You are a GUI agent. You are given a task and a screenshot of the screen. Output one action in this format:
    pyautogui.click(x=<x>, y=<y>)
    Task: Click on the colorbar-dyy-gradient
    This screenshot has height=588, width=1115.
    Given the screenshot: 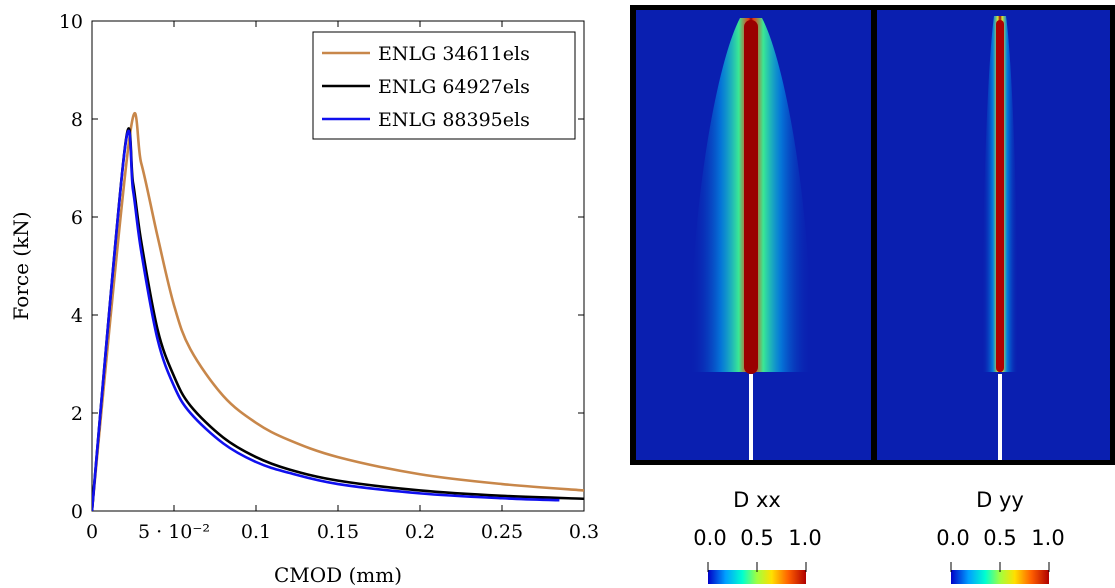 What is the action you would take?
    pyautogui.click(x=1000, y=577)
    